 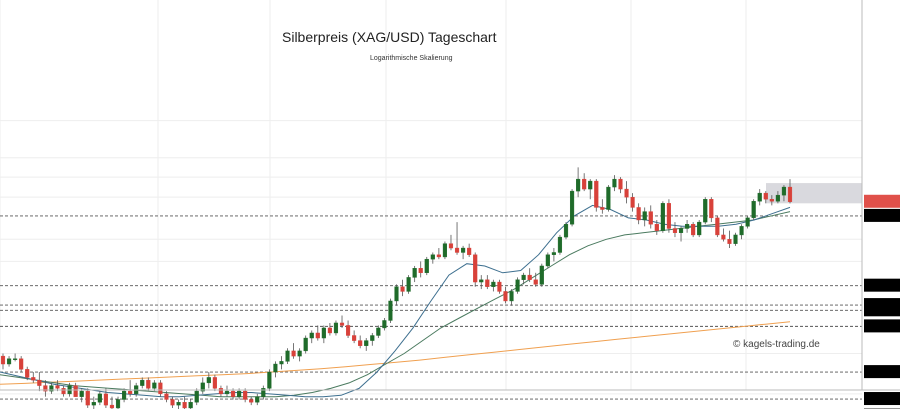 What do you see at coordinates (814, 193) in the screenshot?
I see `resistance-zone-box` at bounding box center [814, 193].